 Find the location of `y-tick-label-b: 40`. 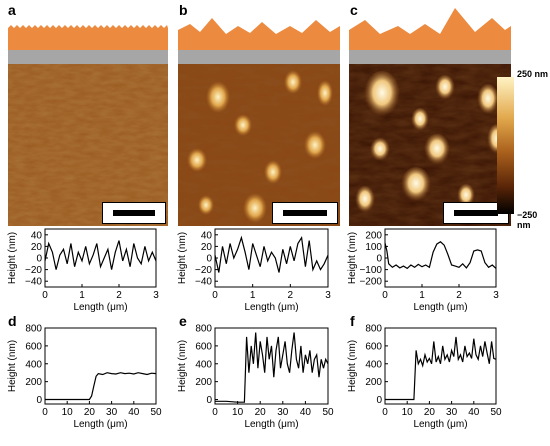

y-tick-label-b: 40 is located at coordinates (207, 235).